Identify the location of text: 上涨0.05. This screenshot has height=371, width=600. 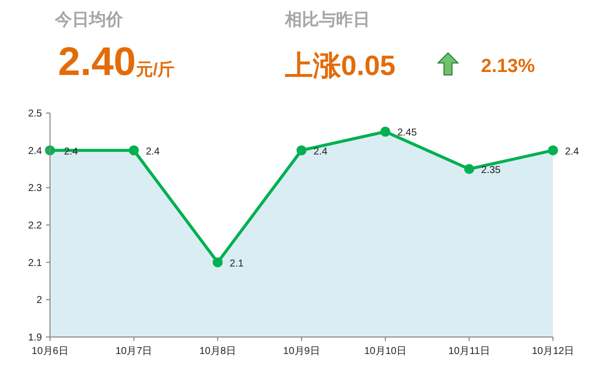
(340, 65).